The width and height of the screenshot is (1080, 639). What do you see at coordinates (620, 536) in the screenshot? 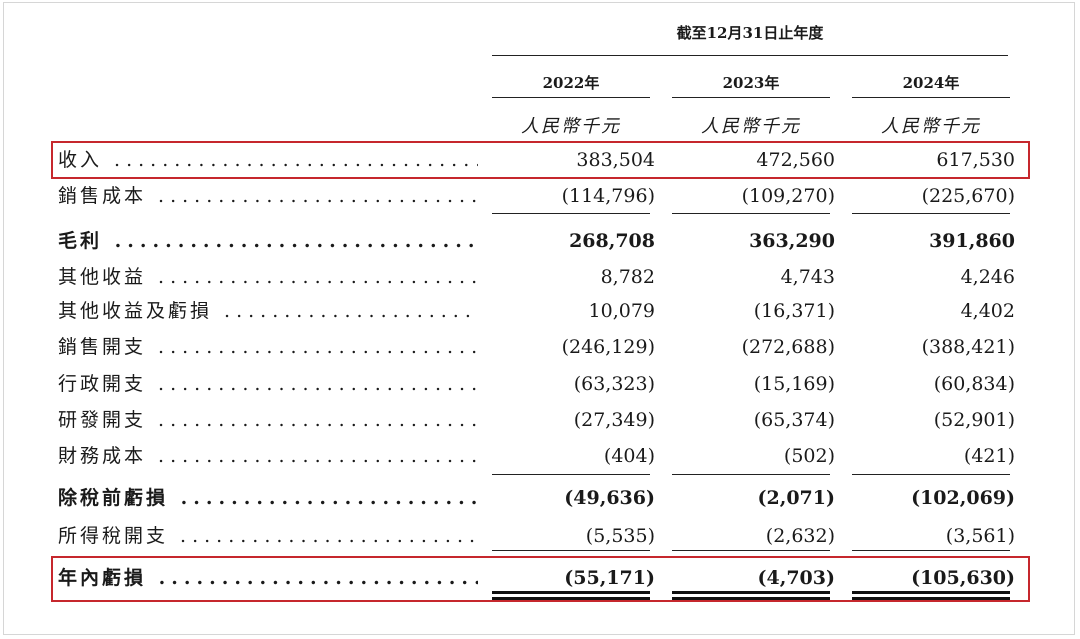
I see `cell-value: (5,535)` at bounding box center [620, 536].